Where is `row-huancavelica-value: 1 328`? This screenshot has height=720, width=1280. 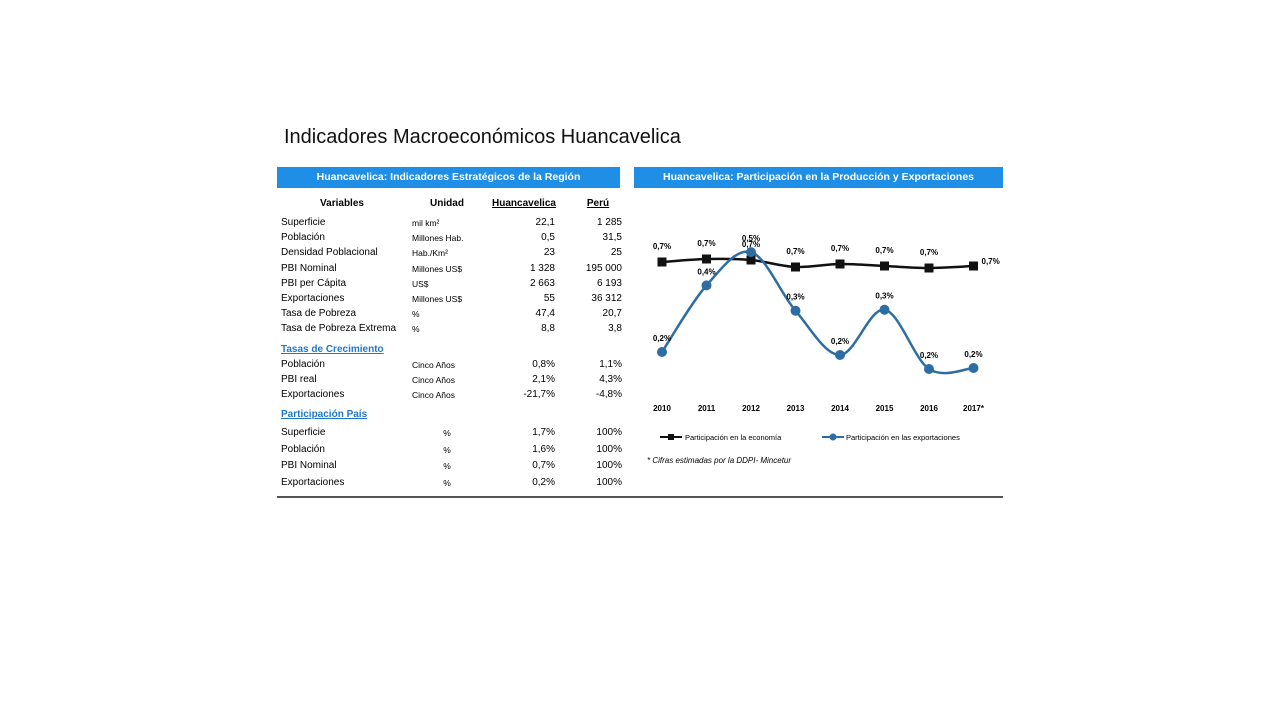 row-huancavelica-value: 1 328 is located at coordinates (542, 268).